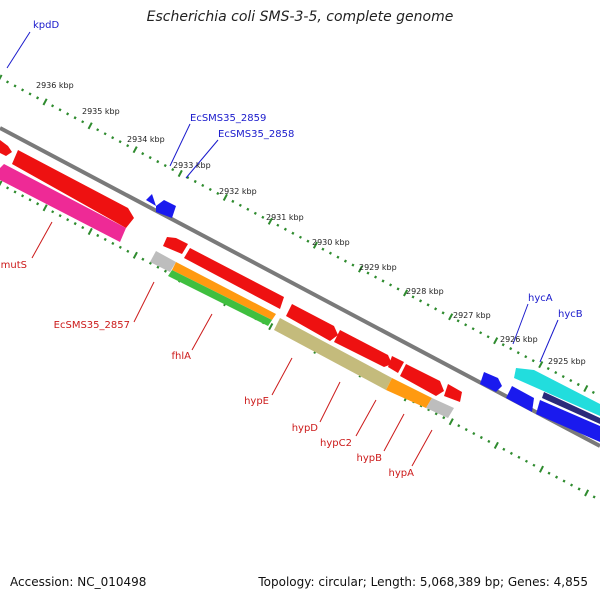 The image size is (600, 600). I want to click on gene-label-EcSMS35_2857: EcSMS35_2857, so click(92, 325).